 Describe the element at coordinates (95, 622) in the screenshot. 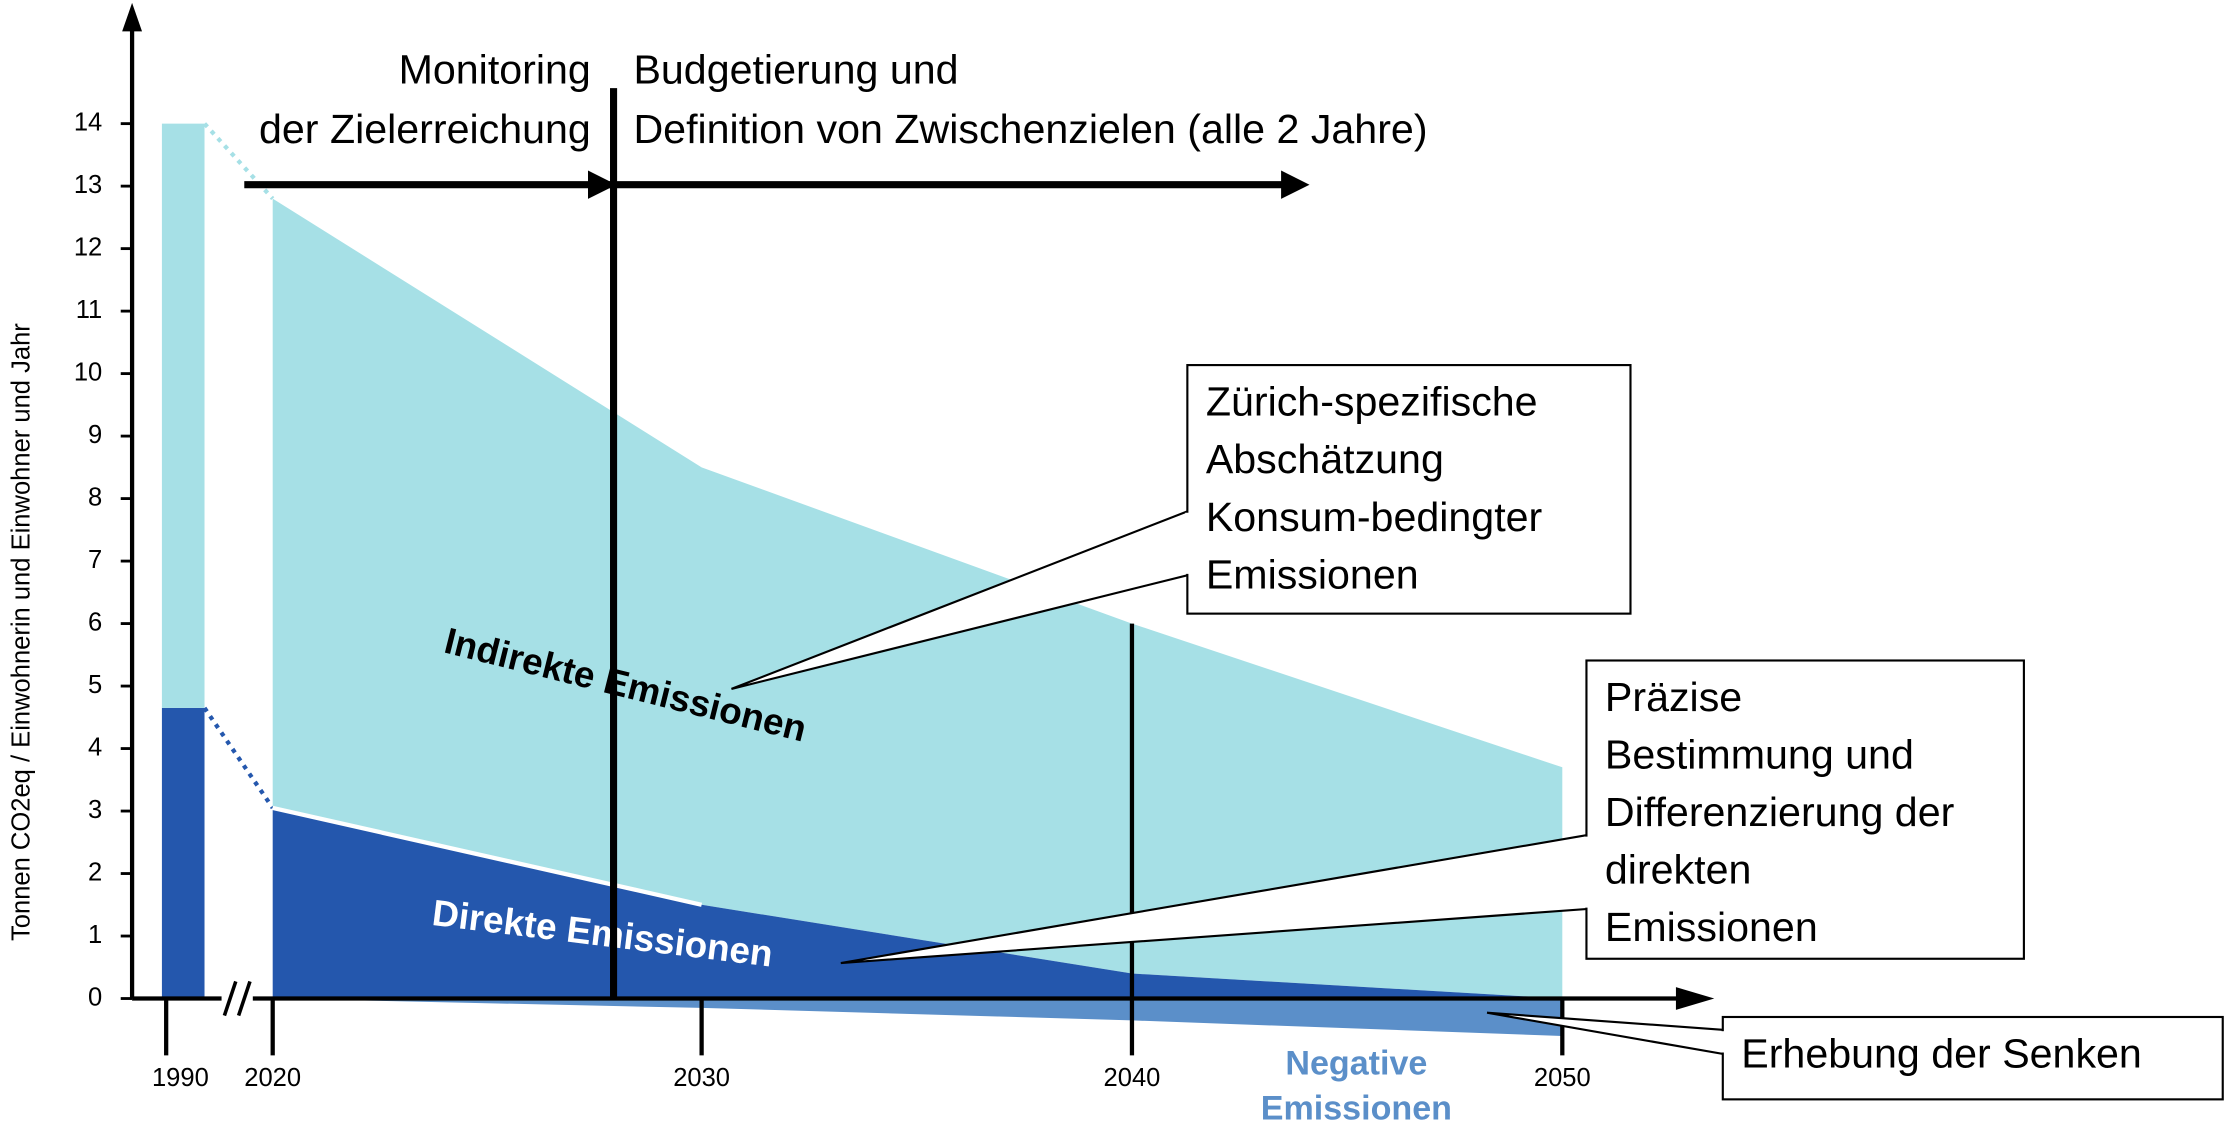

I see `y-tick-label: 6` at that location.